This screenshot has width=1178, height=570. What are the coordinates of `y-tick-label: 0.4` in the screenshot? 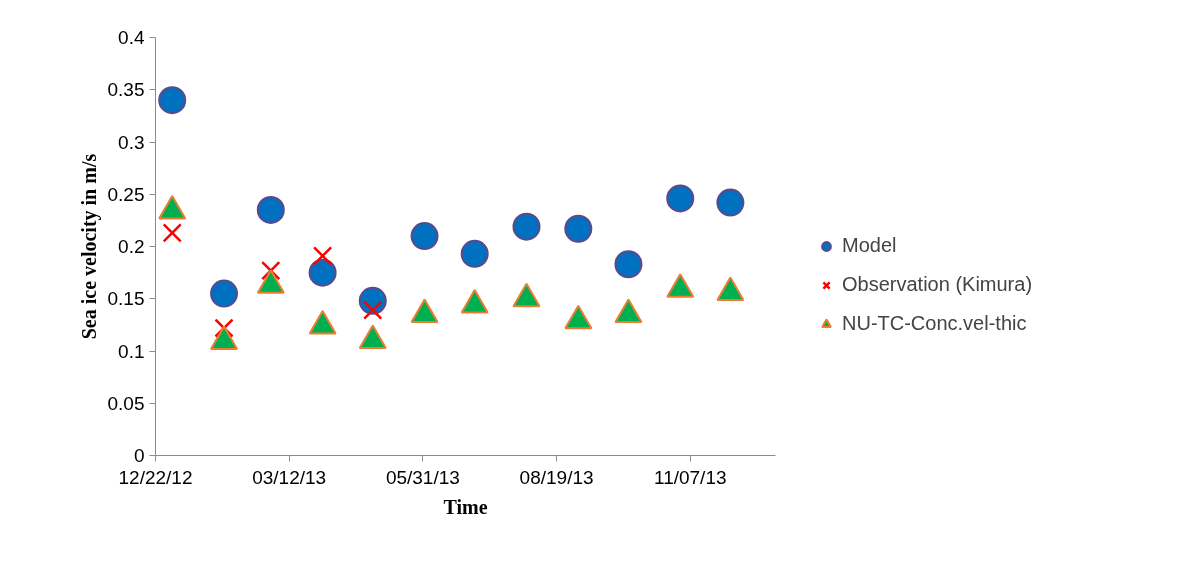 It's located at (131, 37).